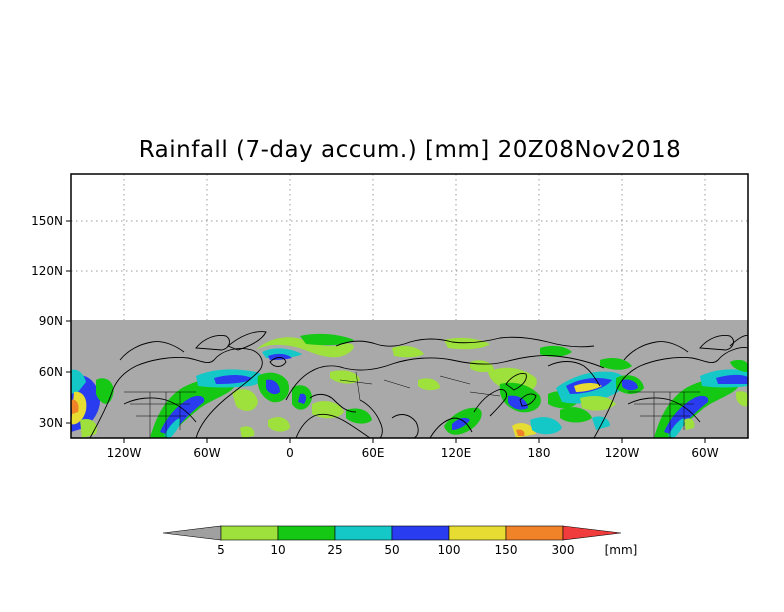  I want to click on x-tick-label: 0, so click(290, 453).